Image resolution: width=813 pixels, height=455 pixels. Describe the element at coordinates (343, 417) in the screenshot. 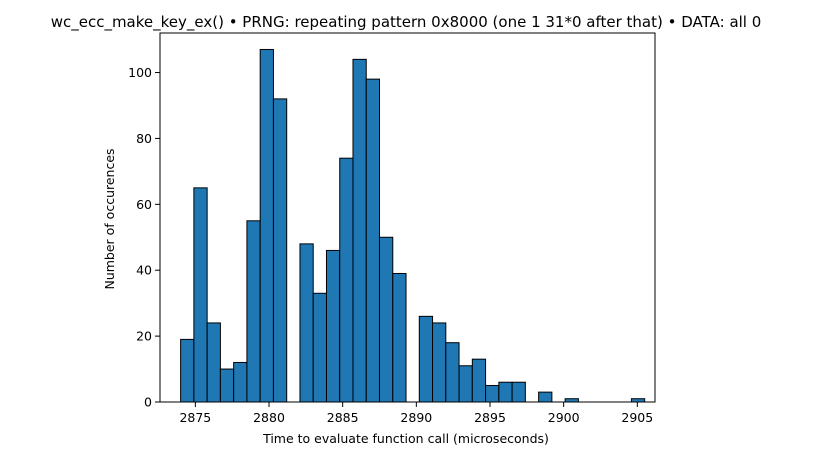

I see `x-tick-label: 2885` at that location.